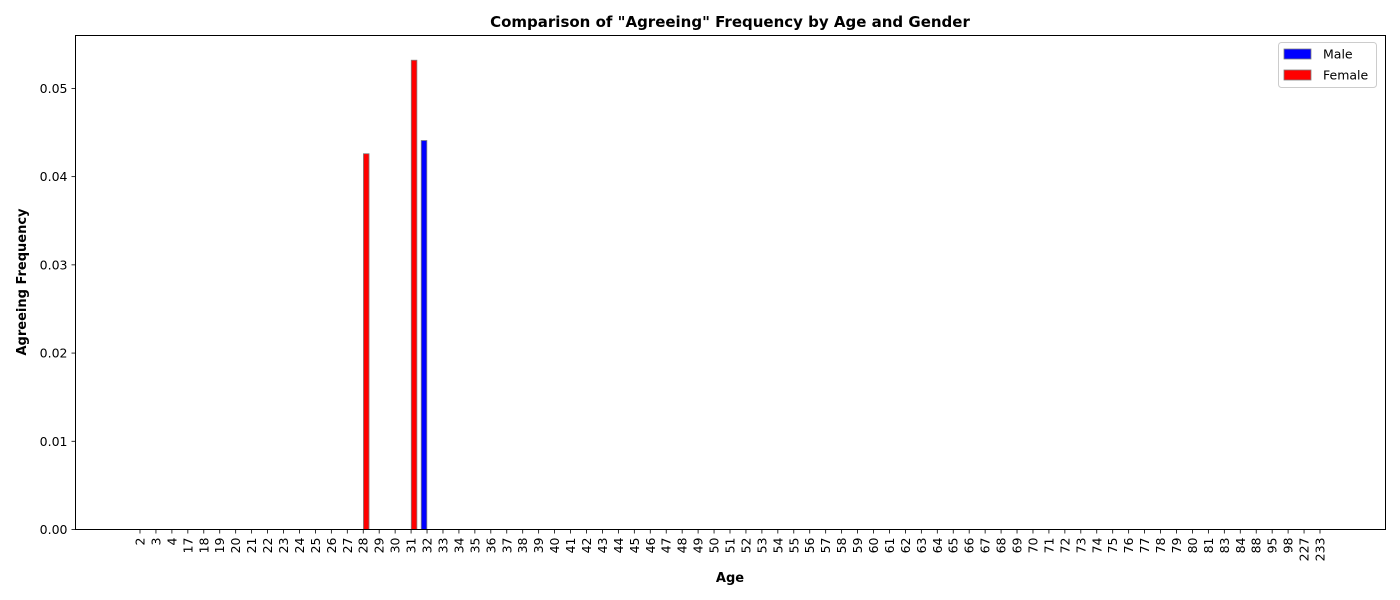 This screenshot has width=1400, height=600. I want to click on x-tick-label: 4, so click(171, 541).